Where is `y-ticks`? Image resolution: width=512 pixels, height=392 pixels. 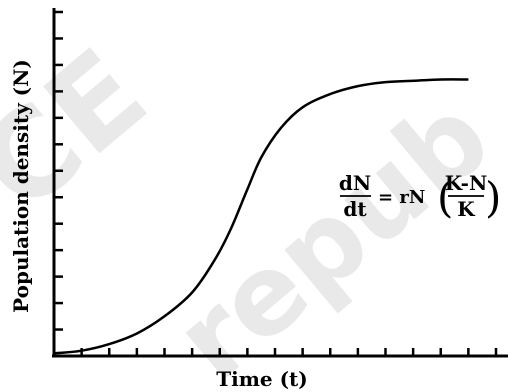
y-ticks is located at coordinates (58, 170).